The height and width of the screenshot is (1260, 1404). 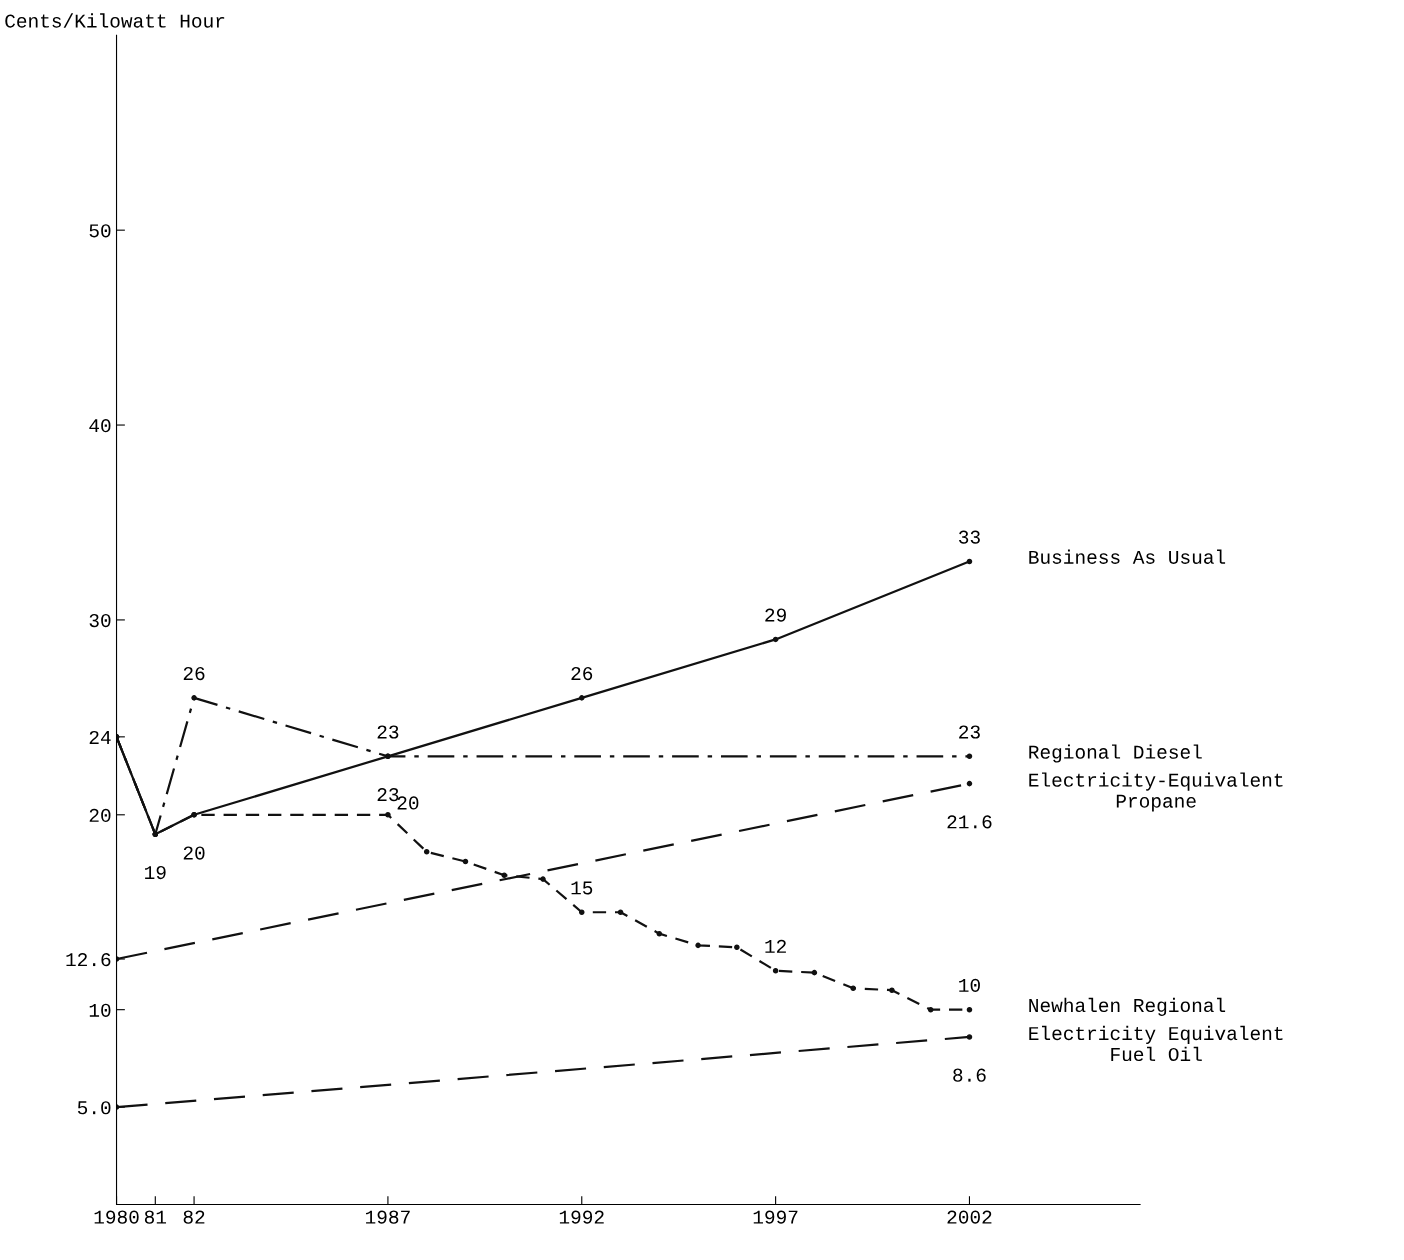 I want to click on data-label: 8.6, so click(x=969, y=1075).